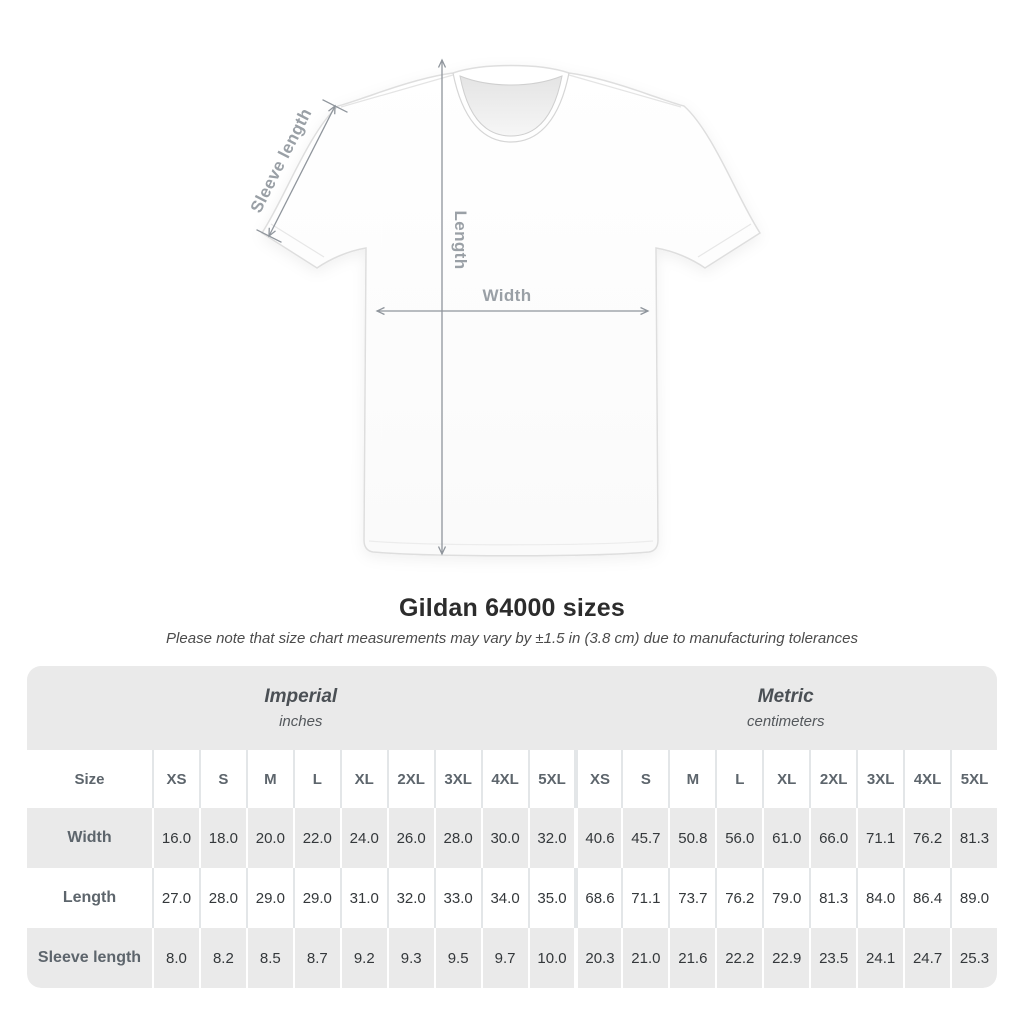 This screenshot has height=1024, width=1024. I want to click on row-label: Width, so click(89, 837).